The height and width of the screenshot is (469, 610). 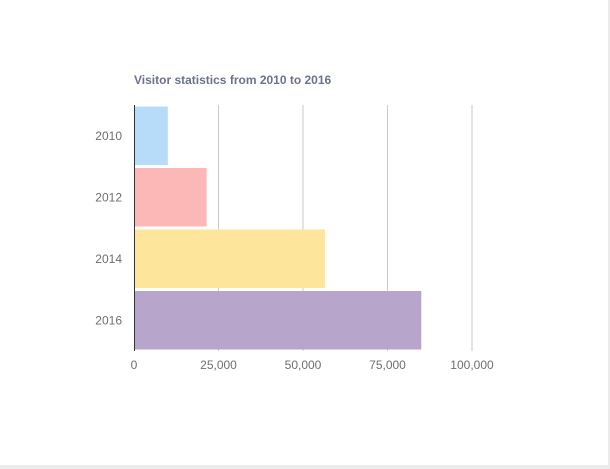 I want to click on x-tick-label: 50,000, so click(x=303, y=365).